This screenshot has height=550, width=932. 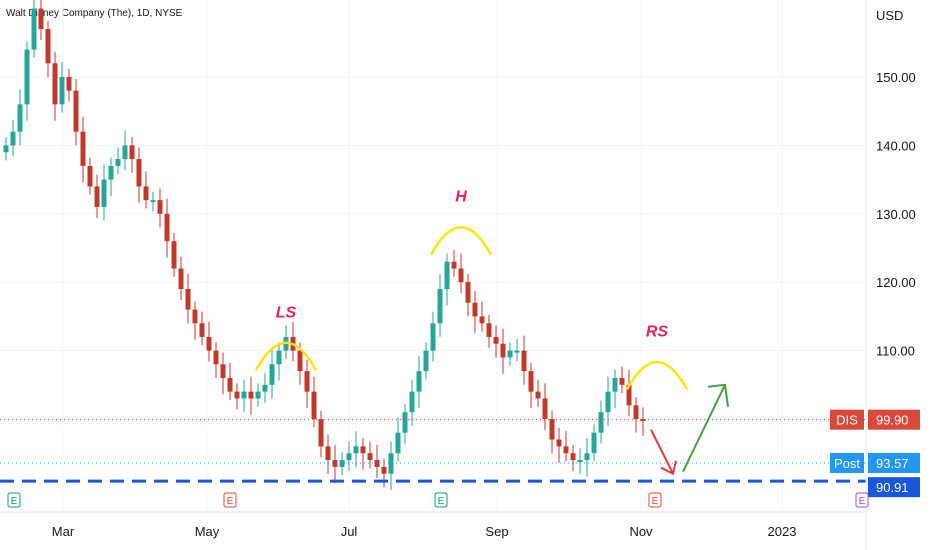 I want to click on earnings-event-letter: E, so click(x=441, y=501).